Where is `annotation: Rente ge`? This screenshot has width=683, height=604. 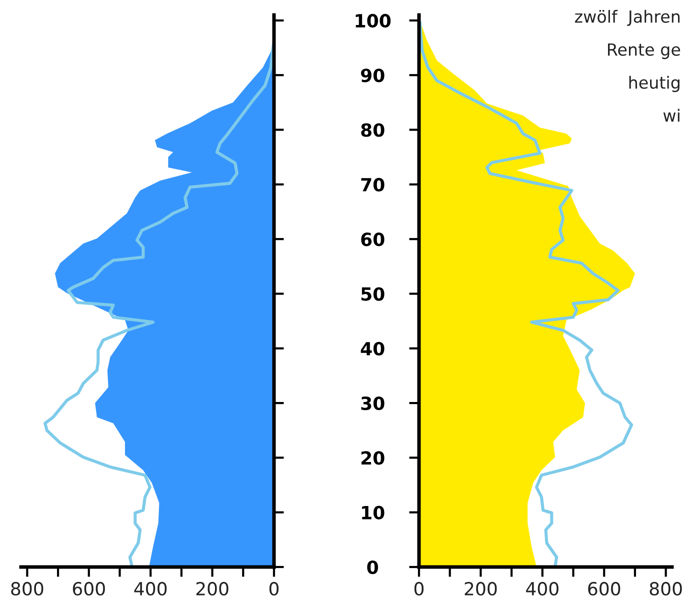
annotation: Rente ge is located at coordinates (644, 51).